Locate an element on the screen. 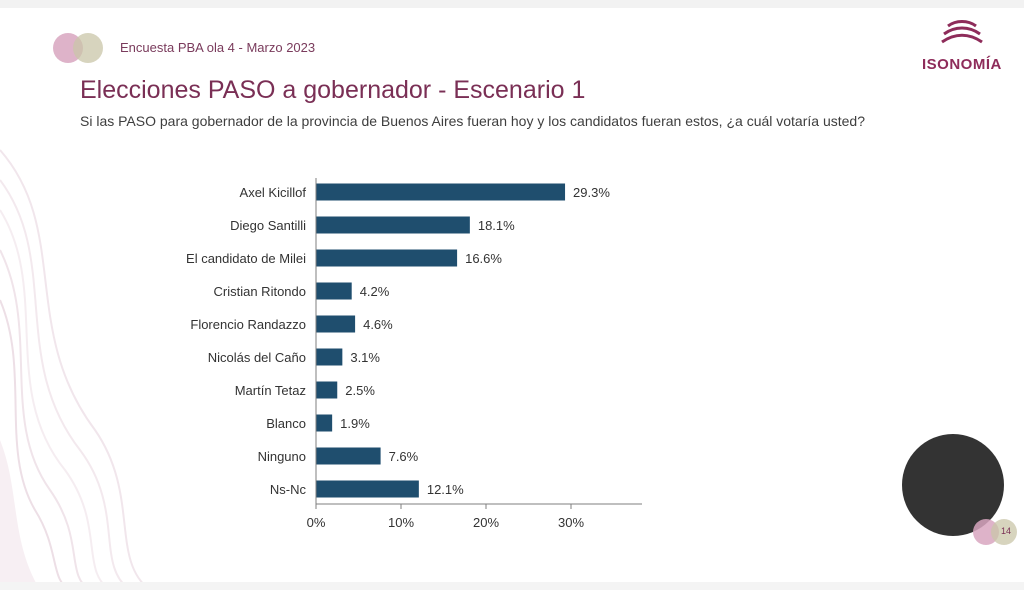 The image size is (1024, 590). data-label: 1.9% is located at coordinates (355, 423).